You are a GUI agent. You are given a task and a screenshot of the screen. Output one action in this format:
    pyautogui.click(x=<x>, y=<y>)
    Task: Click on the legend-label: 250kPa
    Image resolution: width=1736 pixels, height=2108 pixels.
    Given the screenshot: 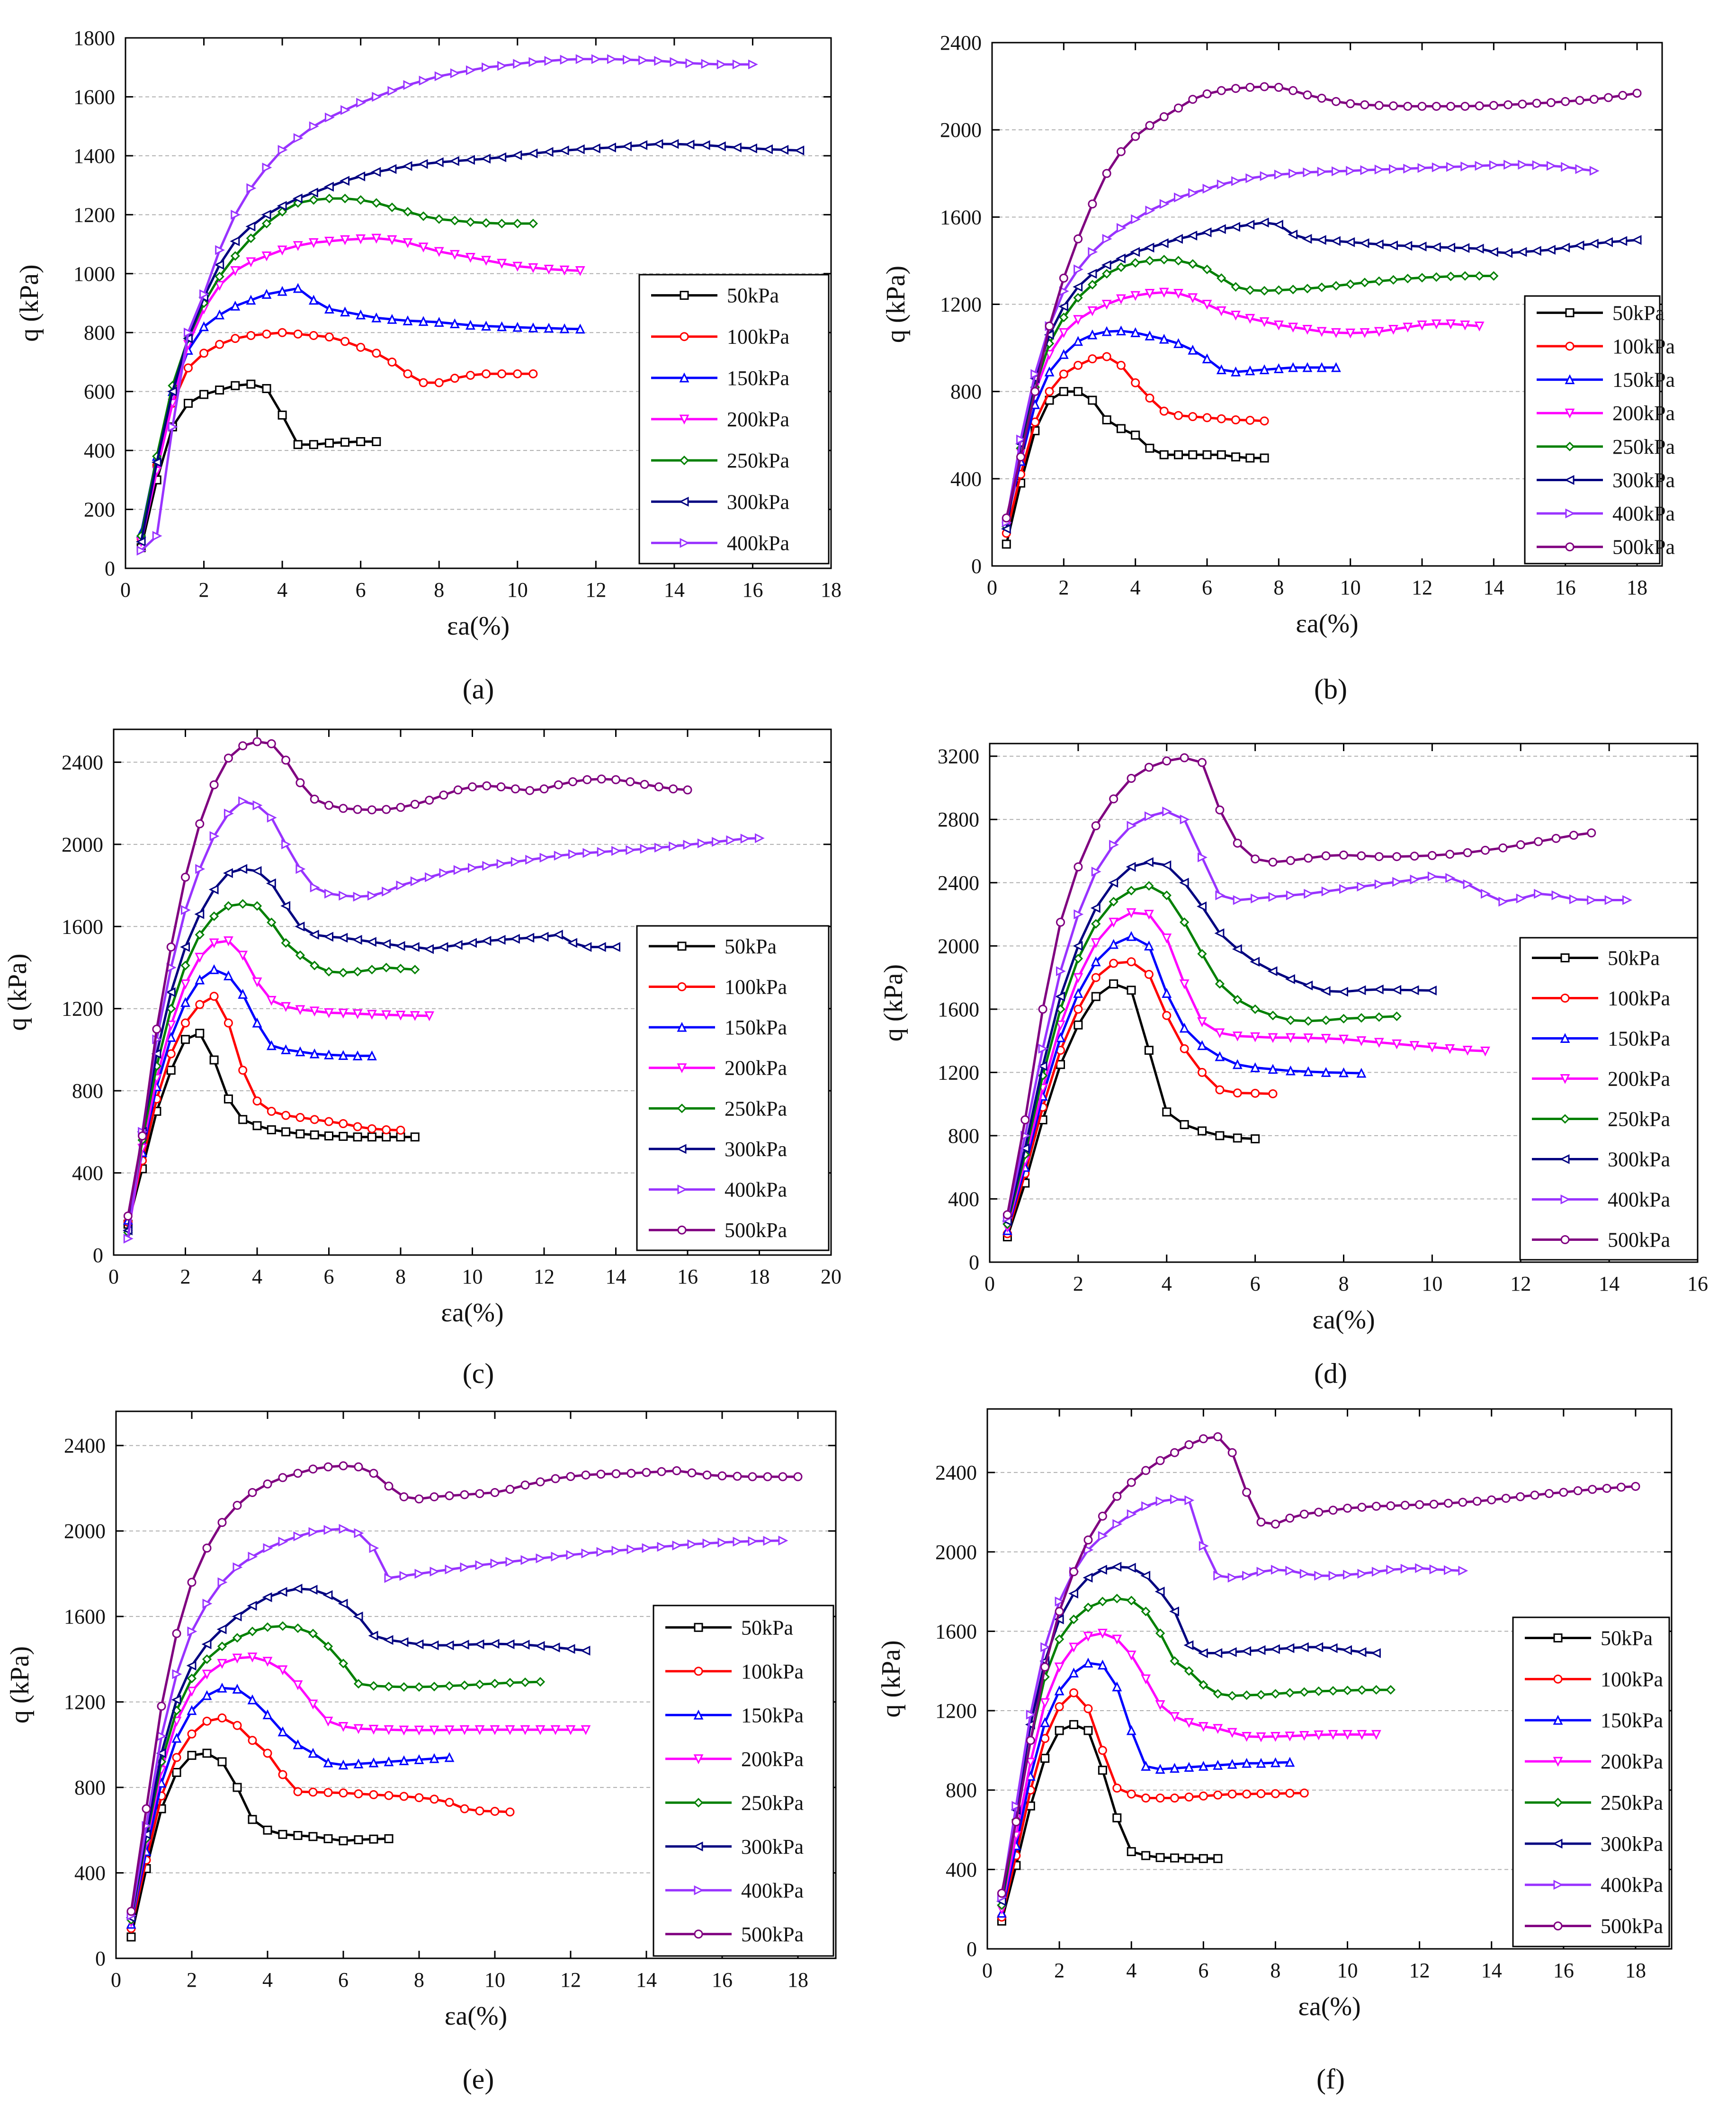 What is the action you would take?
    pyautogui.click(x=1643, y=446)
    